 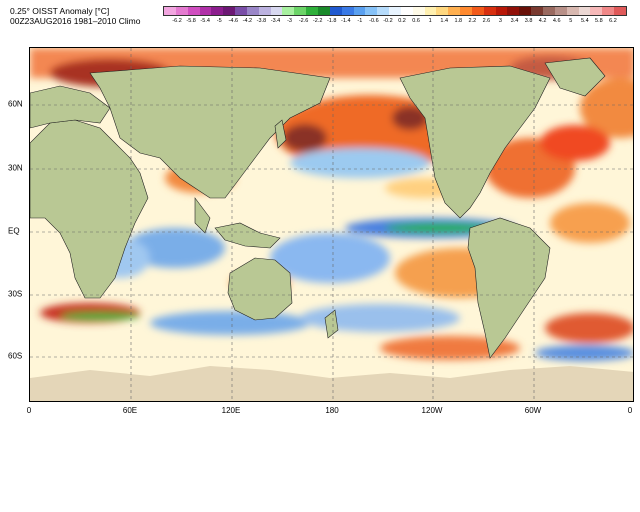 What do you see at coordinates (261, 21) in the screenshot?
I see `color-scale-label: -3.8` at bounding box center [261, 21].